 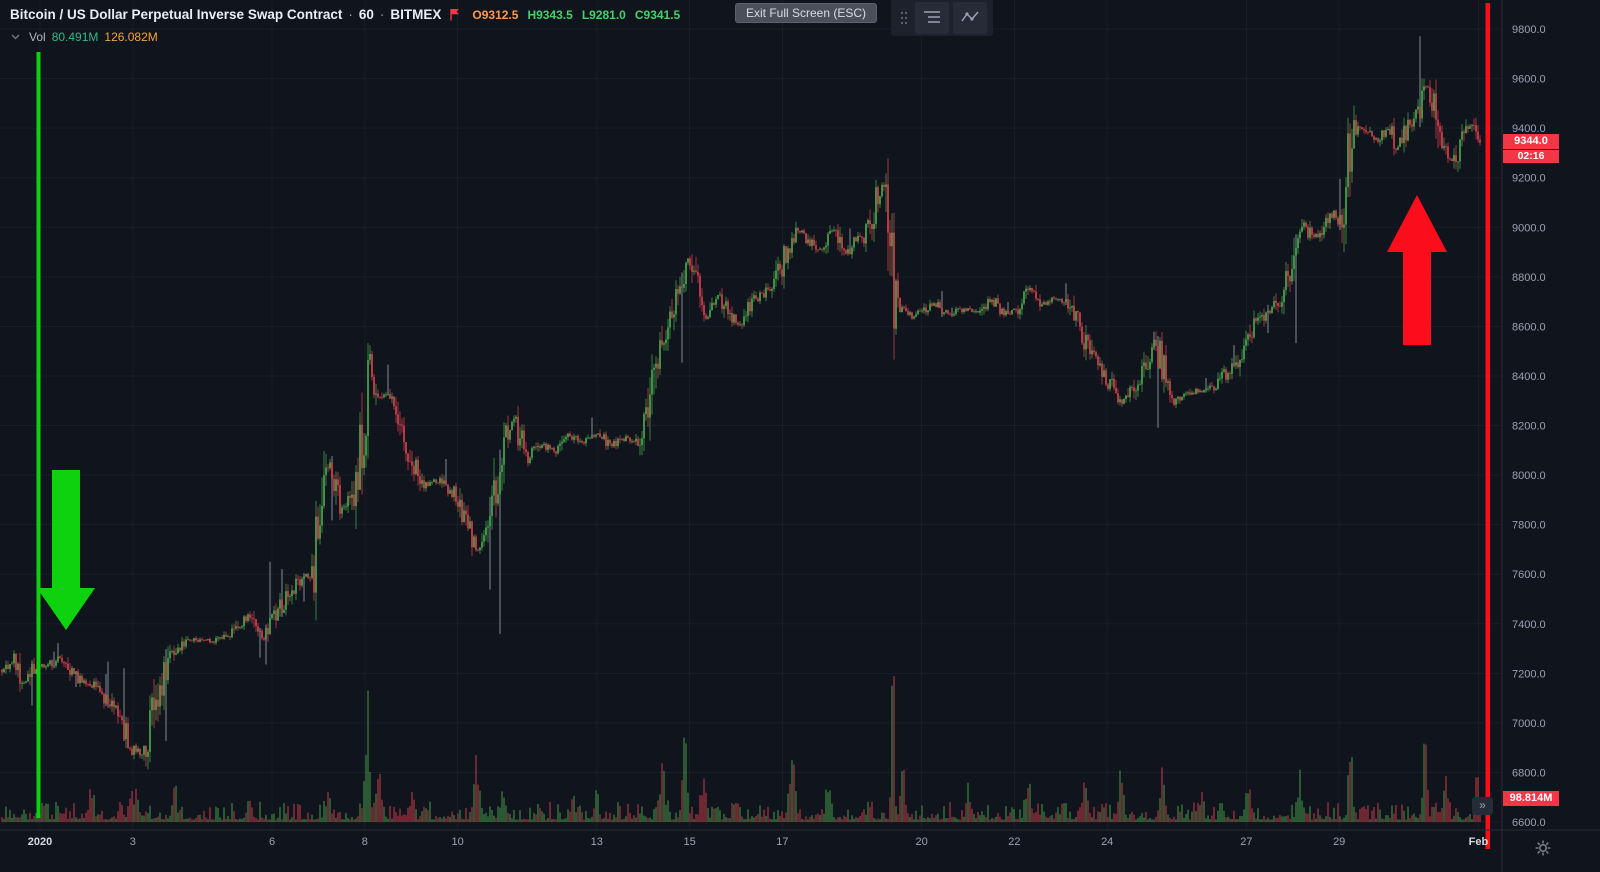 What do you see at coordinates (1482, 806) in the screenshot?
I see `scroll-to-realtime-button: »` at bounding box center [1482, 806].